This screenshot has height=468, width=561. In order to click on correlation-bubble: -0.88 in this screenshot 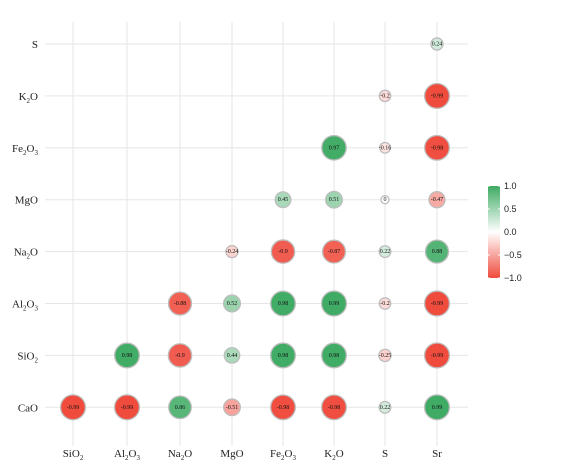, I will do `click(180, 303)`.